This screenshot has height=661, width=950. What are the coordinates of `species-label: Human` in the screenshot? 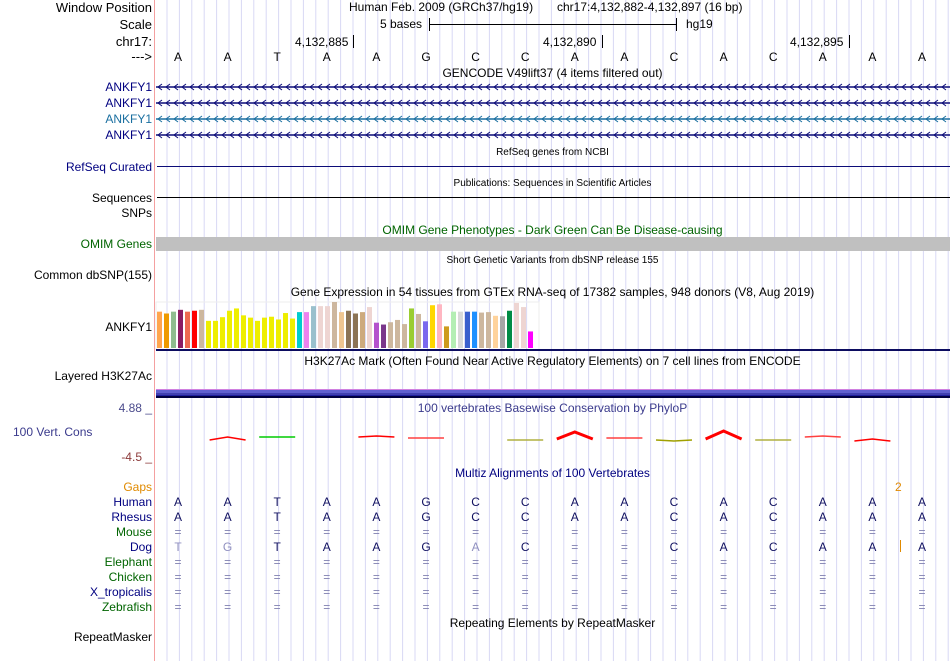 It's located at (132, 502).